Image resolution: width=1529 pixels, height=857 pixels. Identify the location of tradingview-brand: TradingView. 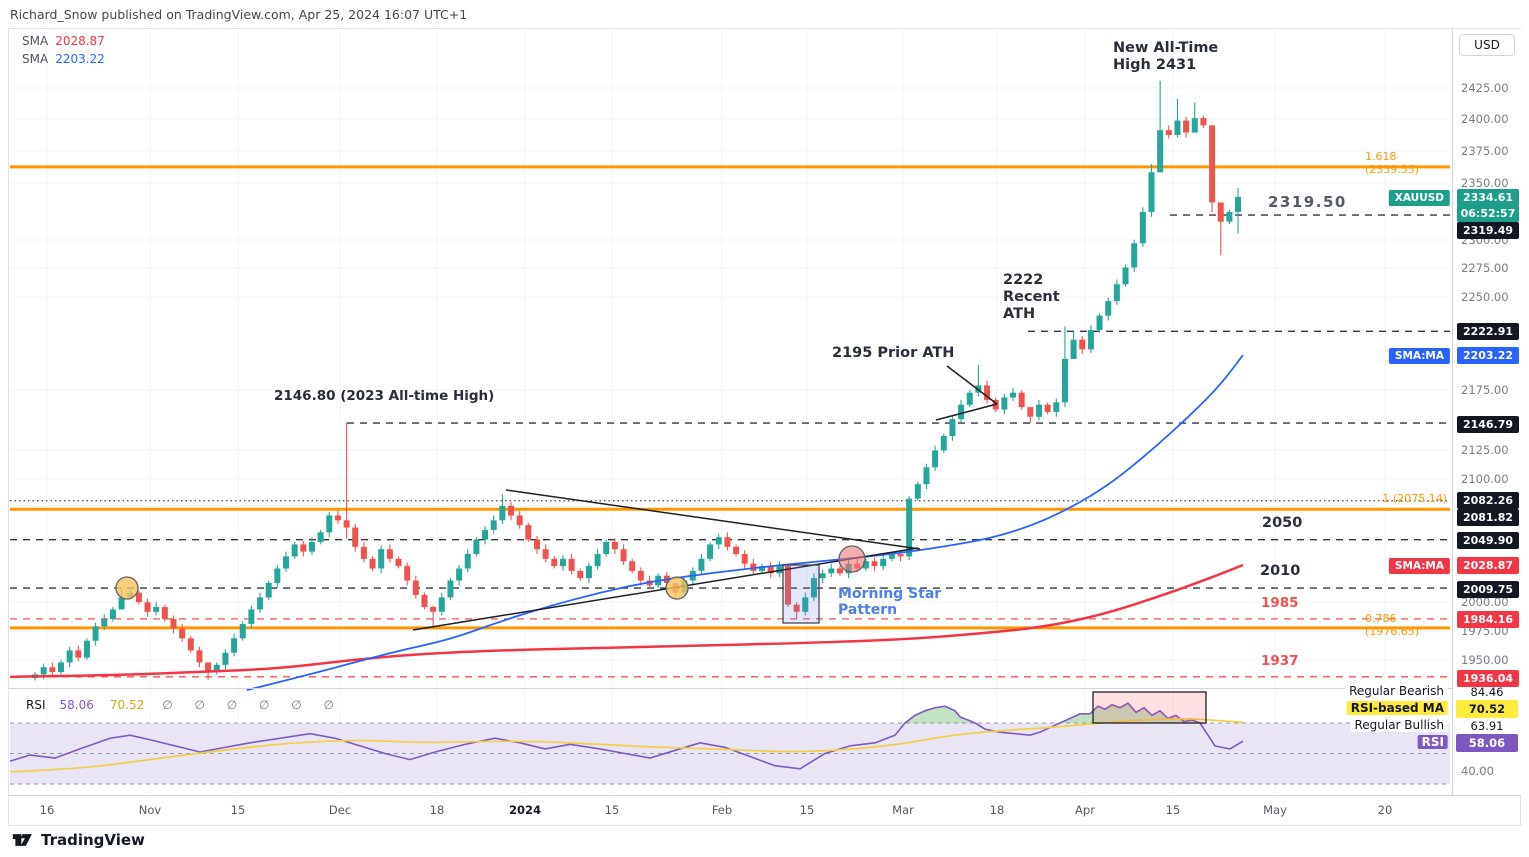
(93, 840).